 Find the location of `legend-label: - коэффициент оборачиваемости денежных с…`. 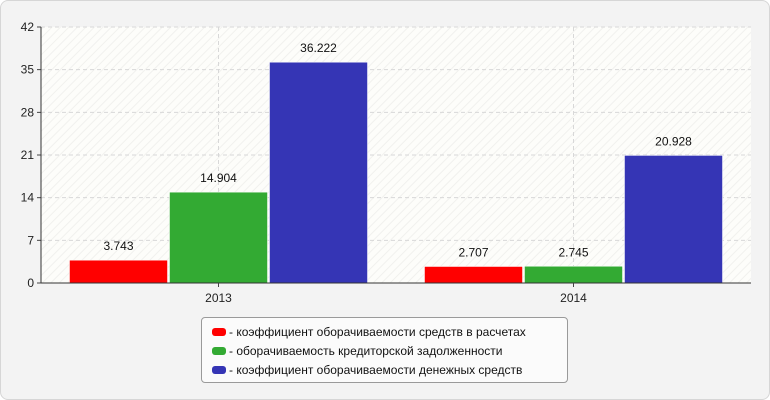

legend-label: - коэффициент оборачиваемости денежных с… is located at coordinates (376, 369).